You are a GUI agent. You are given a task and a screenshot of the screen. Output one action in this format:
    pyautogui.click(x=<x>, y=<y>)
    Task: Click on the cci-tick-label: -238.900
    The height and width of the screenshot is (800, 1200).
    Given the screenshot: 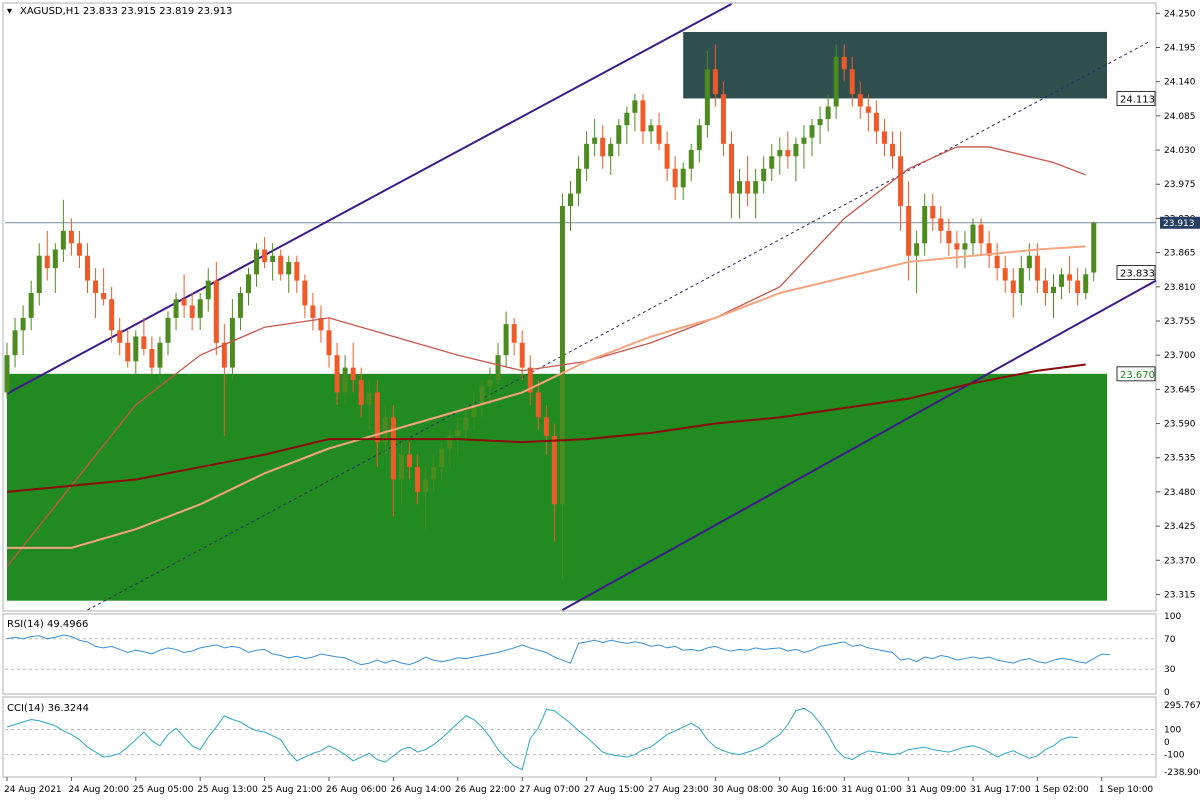 What is the action you would take?
    pyautogui.click(x=1182, y=773)
    